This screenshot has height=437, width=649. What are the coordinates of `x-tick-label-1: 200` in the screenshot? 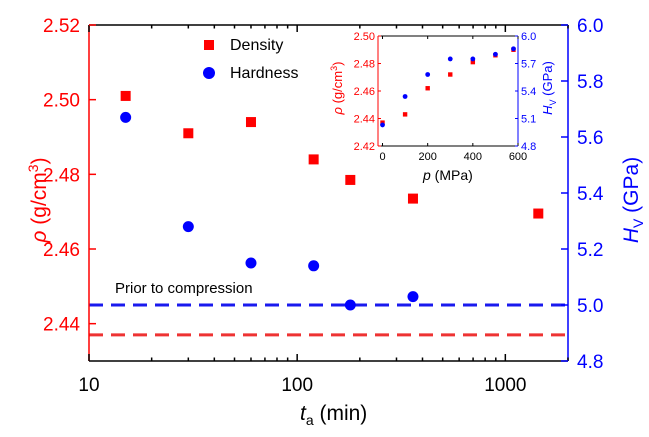 It's located at (427, 157).